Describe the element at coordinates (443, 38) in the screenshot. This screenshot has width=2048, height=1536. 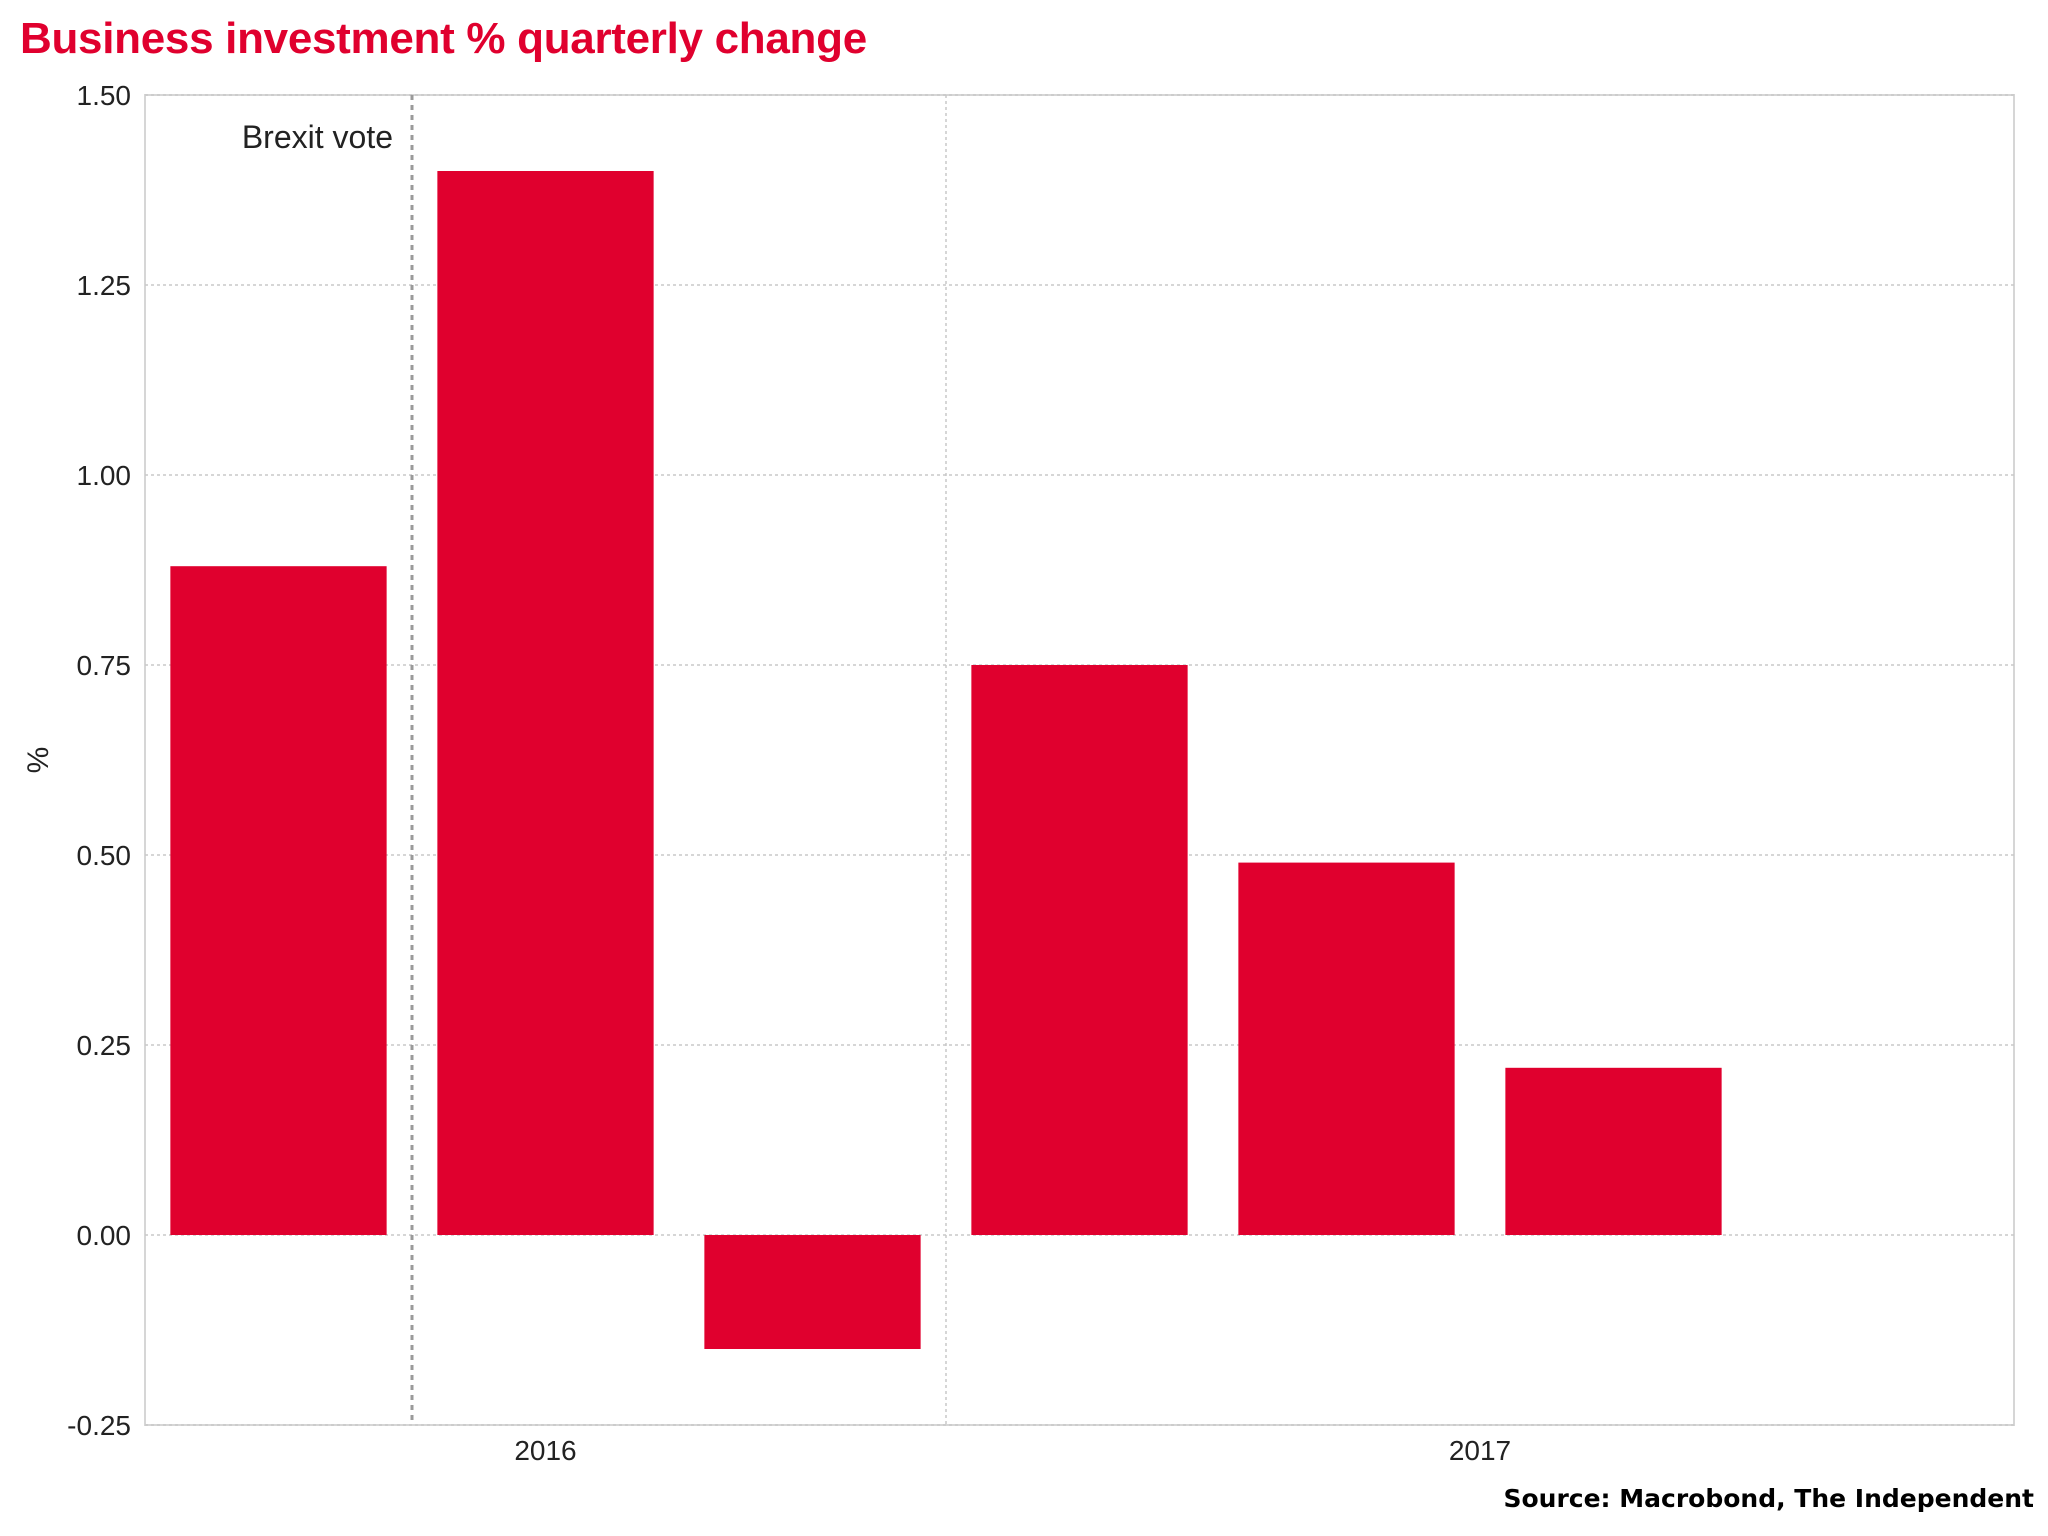
I see `chart-title: Business investment % quarterly change` at that location.